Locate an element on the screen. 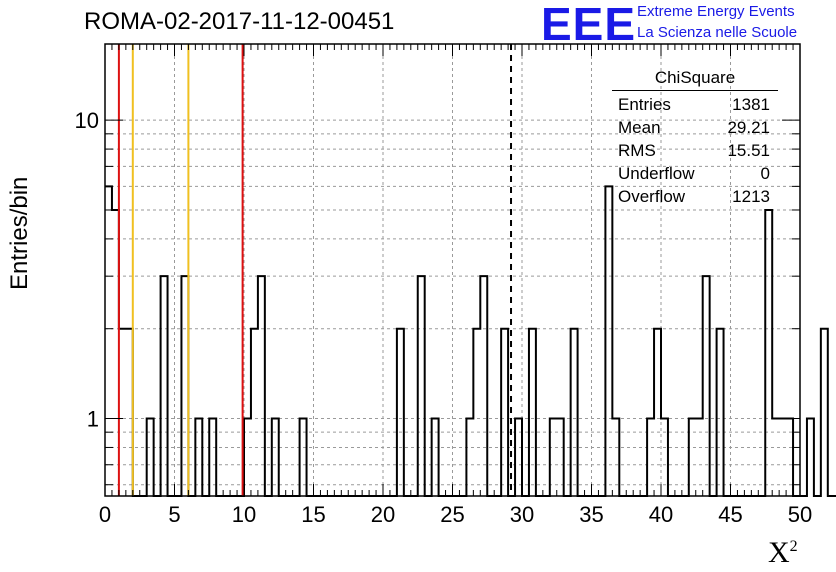 The height and width of the screenshot is (572, 836). stats-row-entries: Entries 1381 is located at coordinates (695, 104).